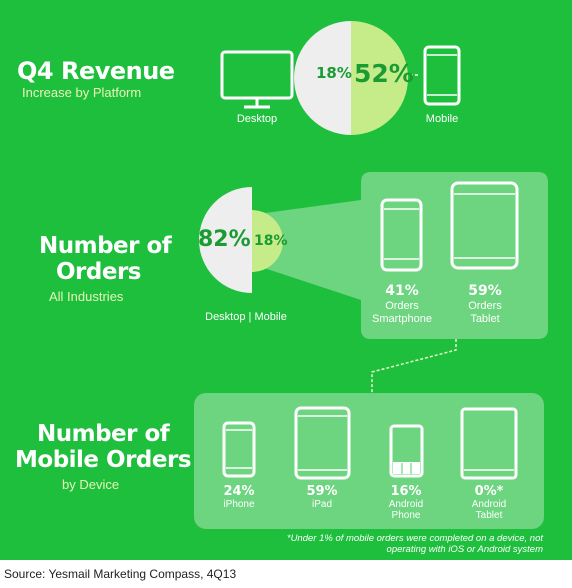 Image resolution: width=572 pixels, height=588 pixels. I want to click on mobile-phone-icon, so click(442, 75).